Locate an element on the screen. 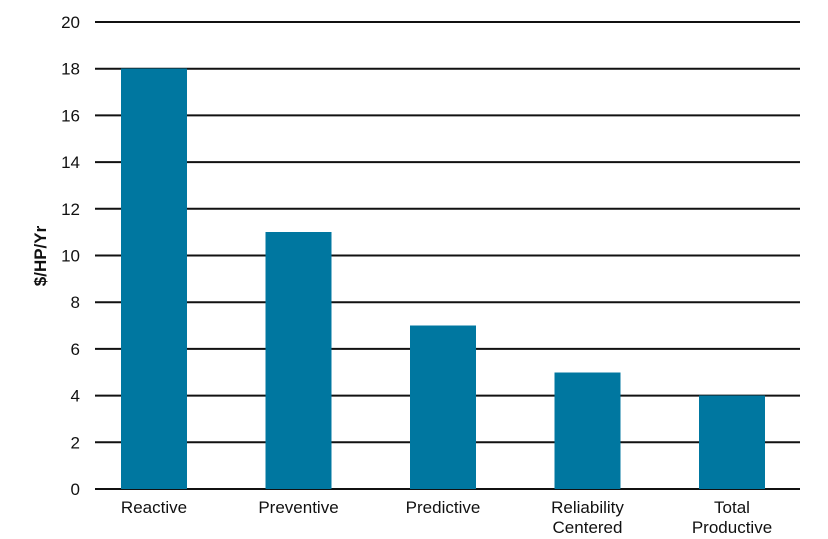  y-tick-label: 4 is located at coordinates (75, 396).